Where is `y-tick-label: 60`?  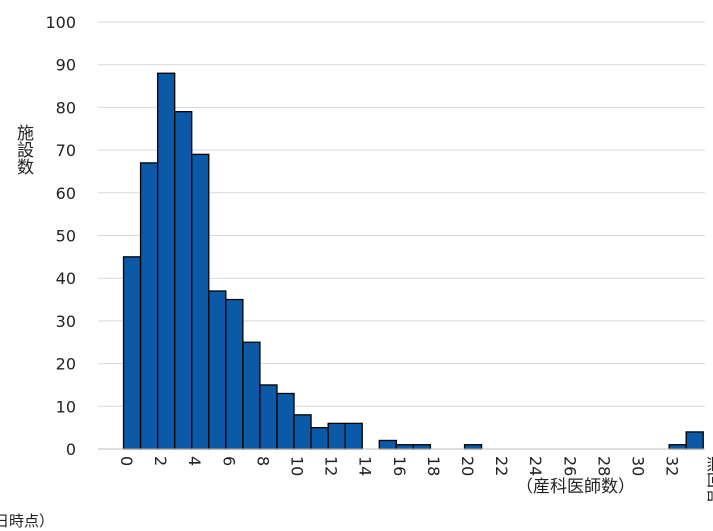
y-tick-label: 60 is located at coordinates (66, 193).